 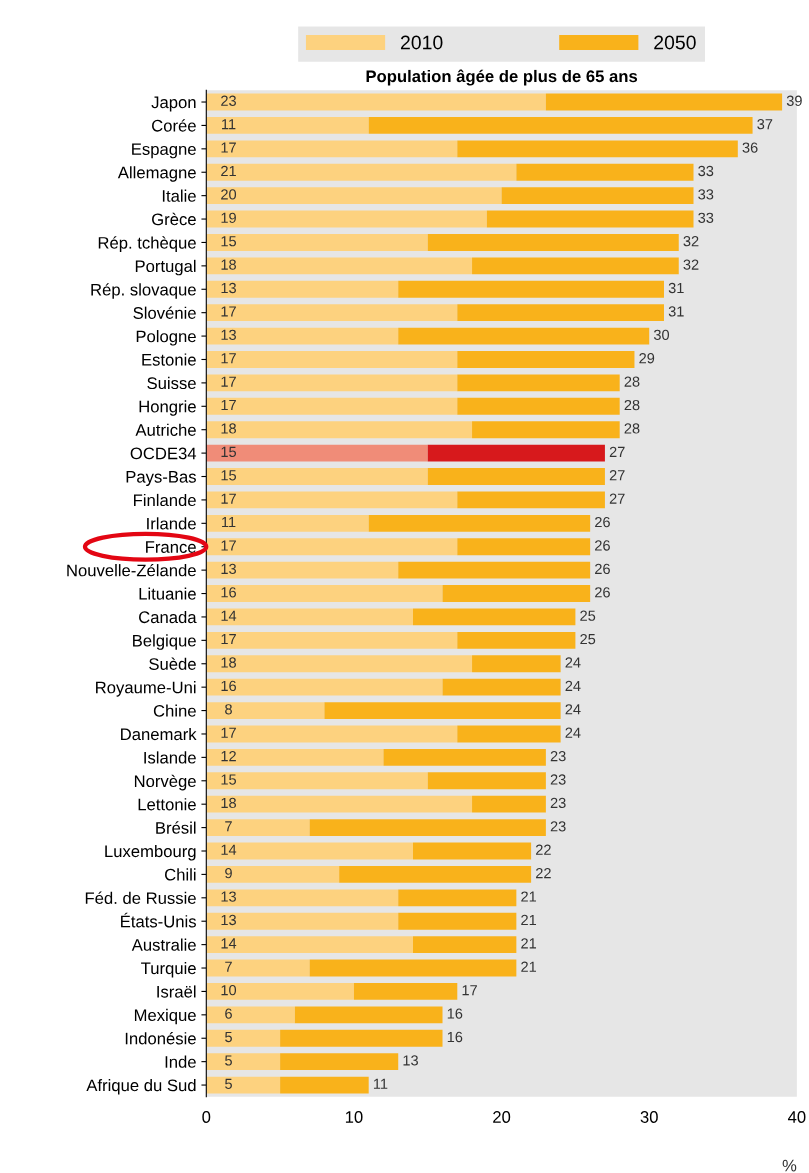 What do you see at coordinates (228, 100) in the screenshot?
I see `data-label: 23` at bounding box center [228, 100].